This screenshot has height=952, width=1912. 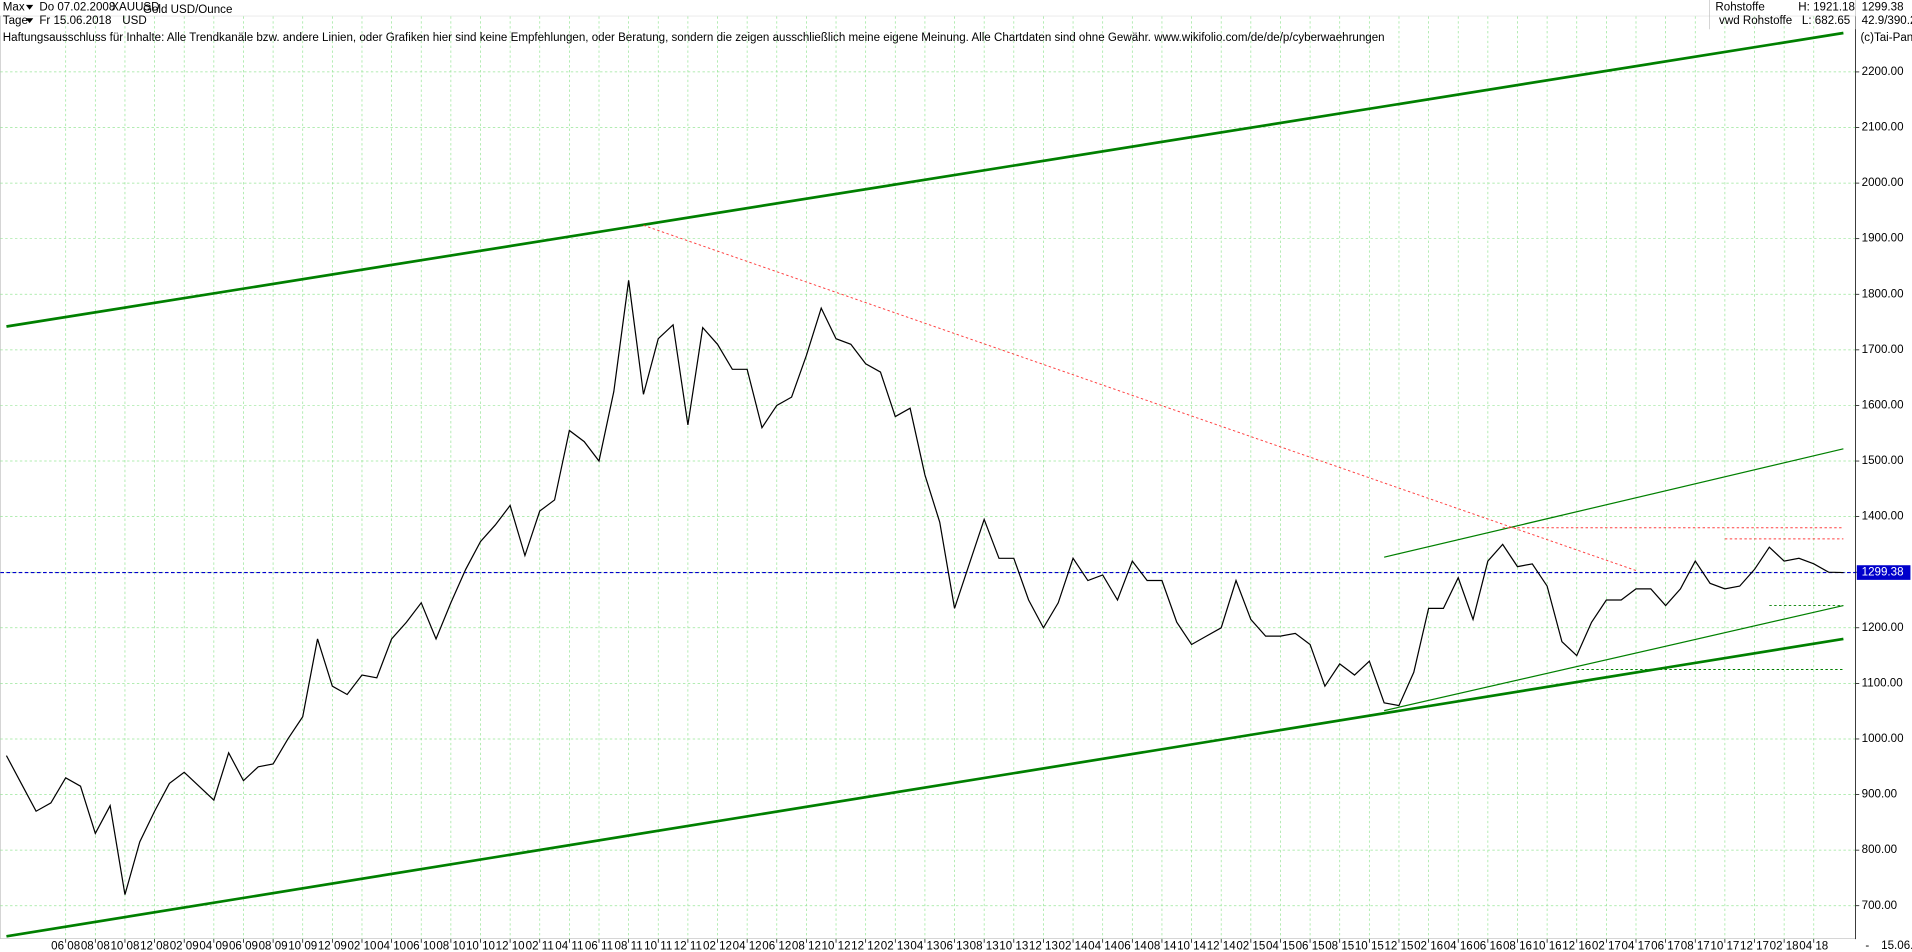 I want to click on x-tick-label: 06 15, so click(x=1310, y=946).